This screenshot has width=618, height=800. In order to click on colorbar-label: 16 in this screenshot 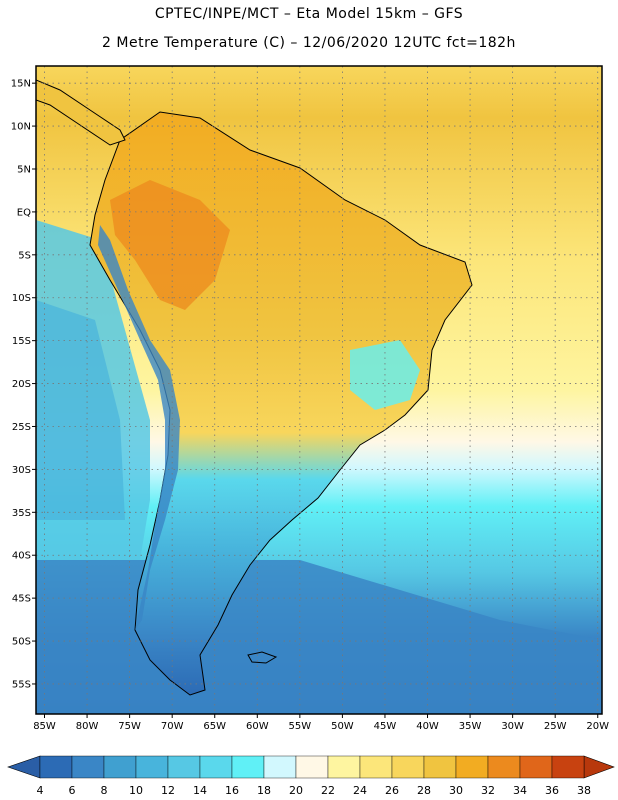, I will do `click(232, 790)`.